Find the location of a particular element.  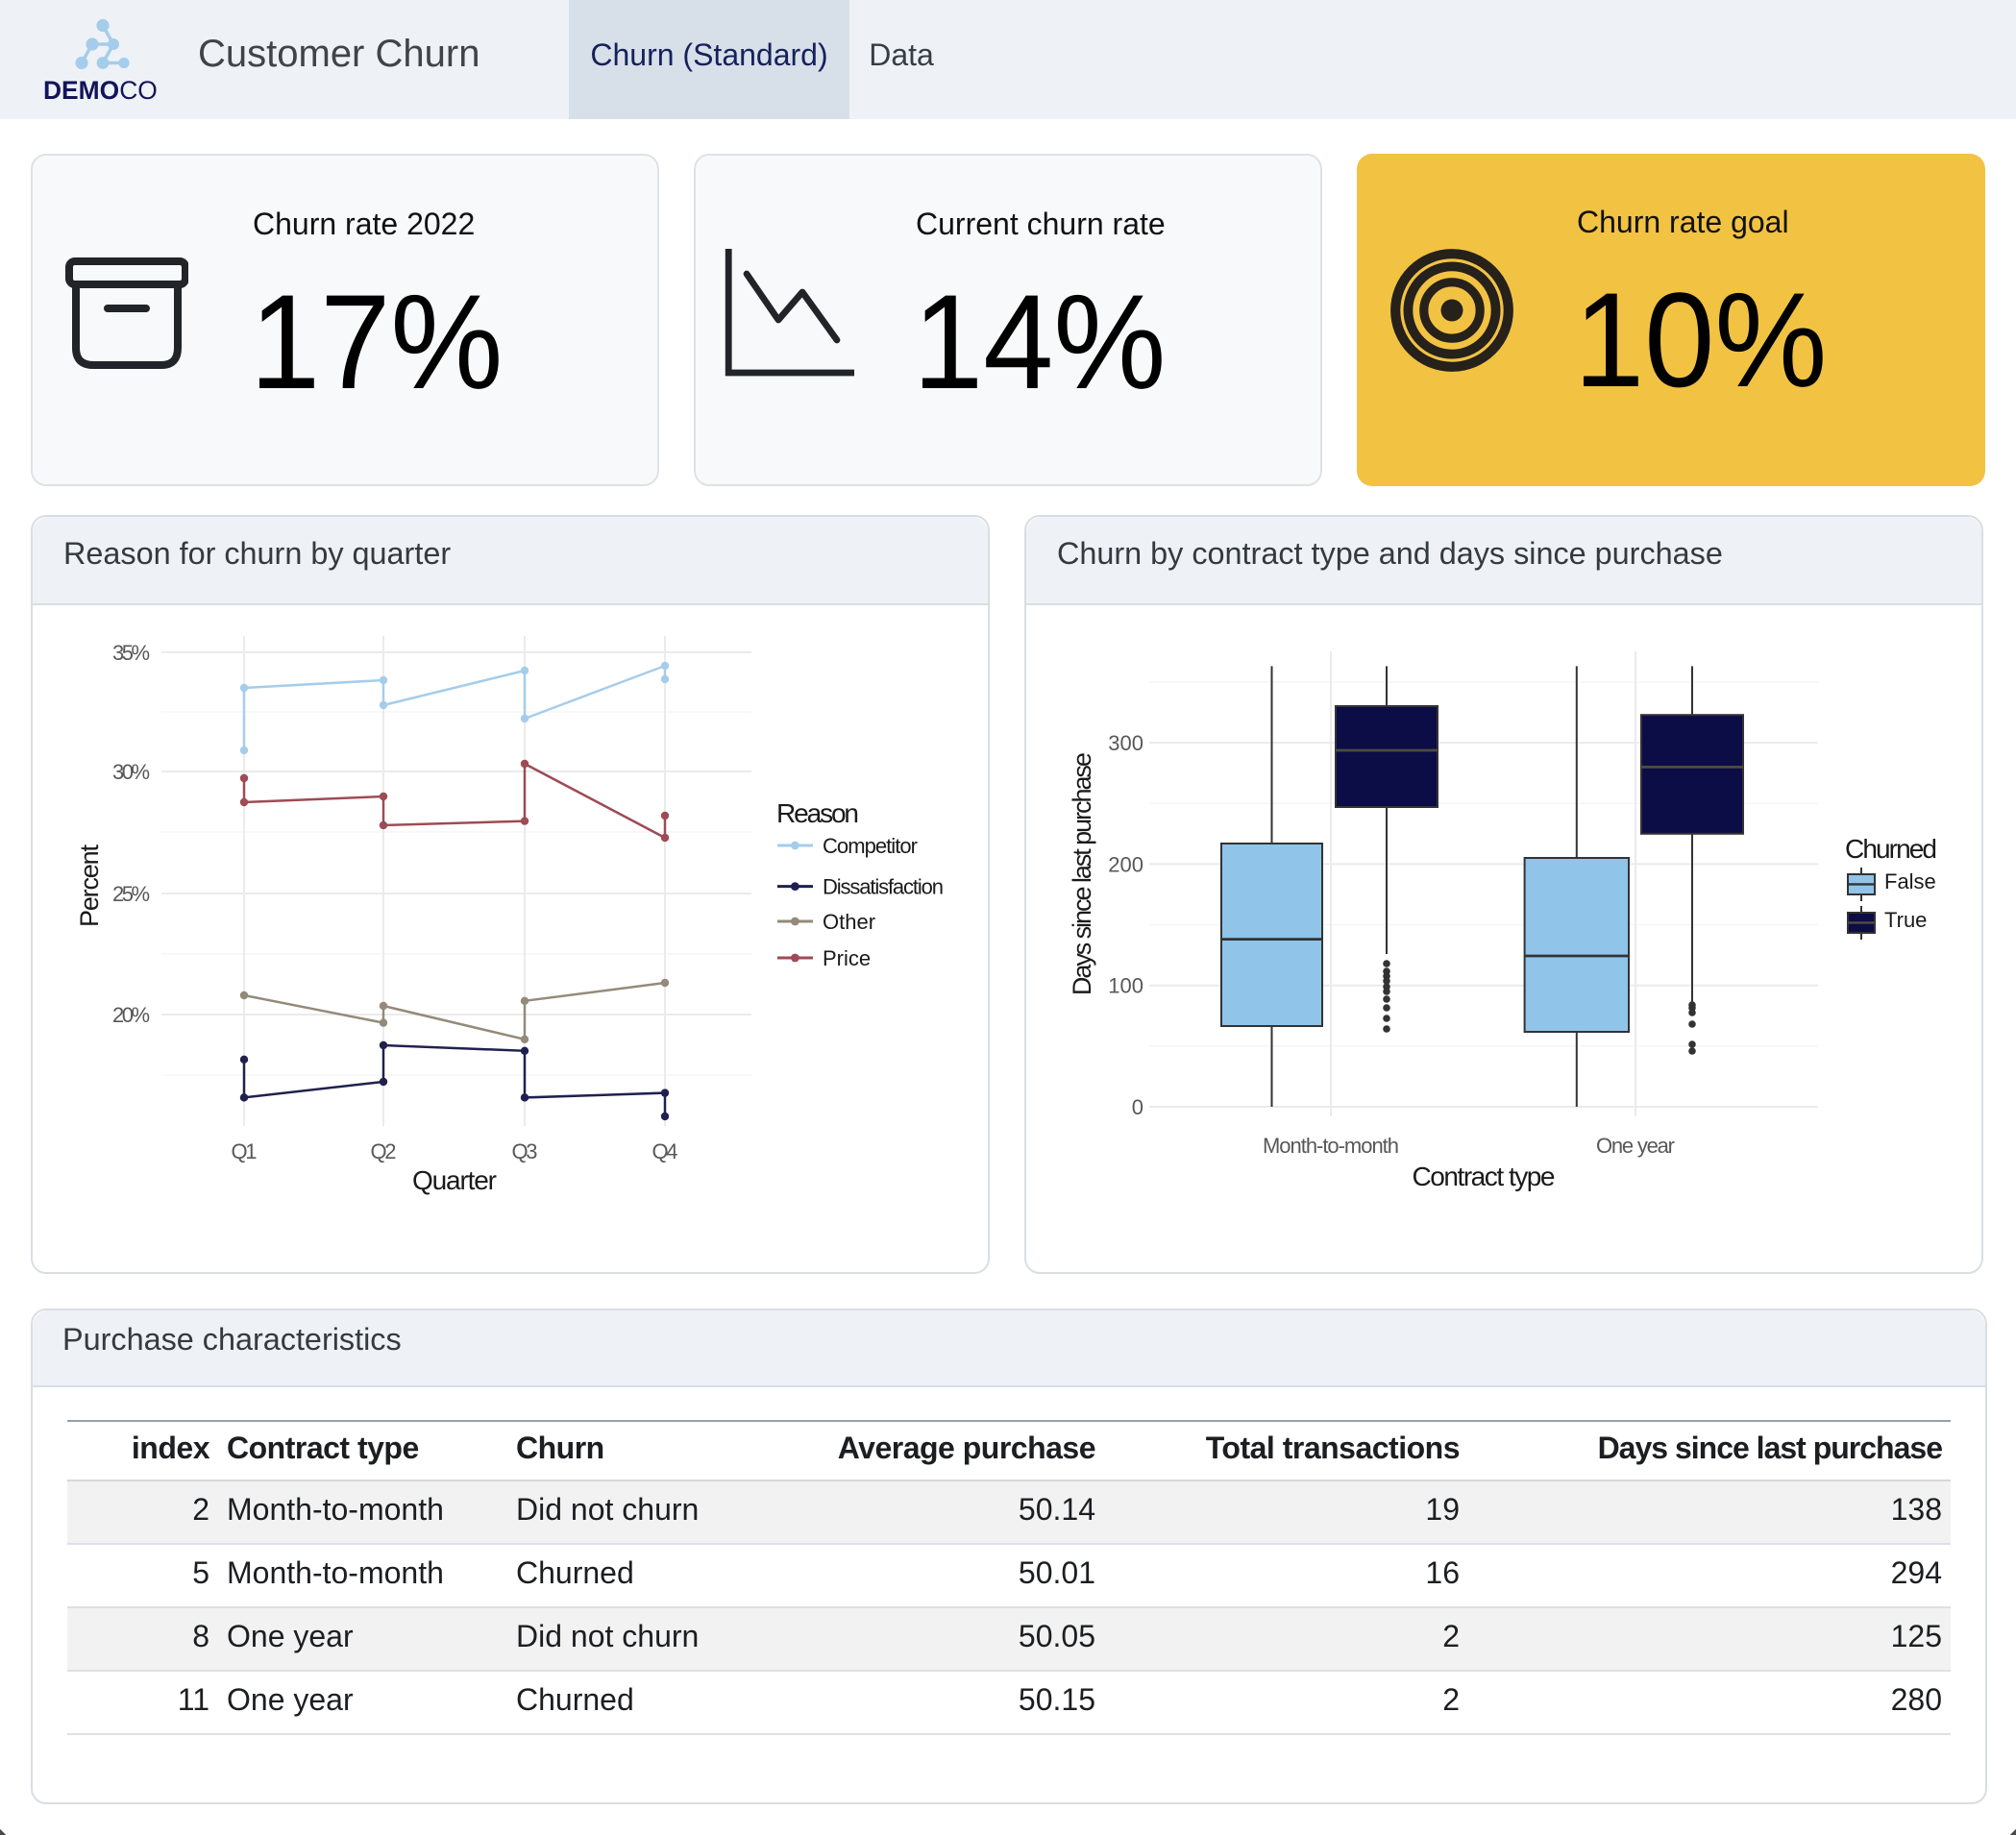

svg-text: Month-to-month is located at coordinates (1331, 1146).